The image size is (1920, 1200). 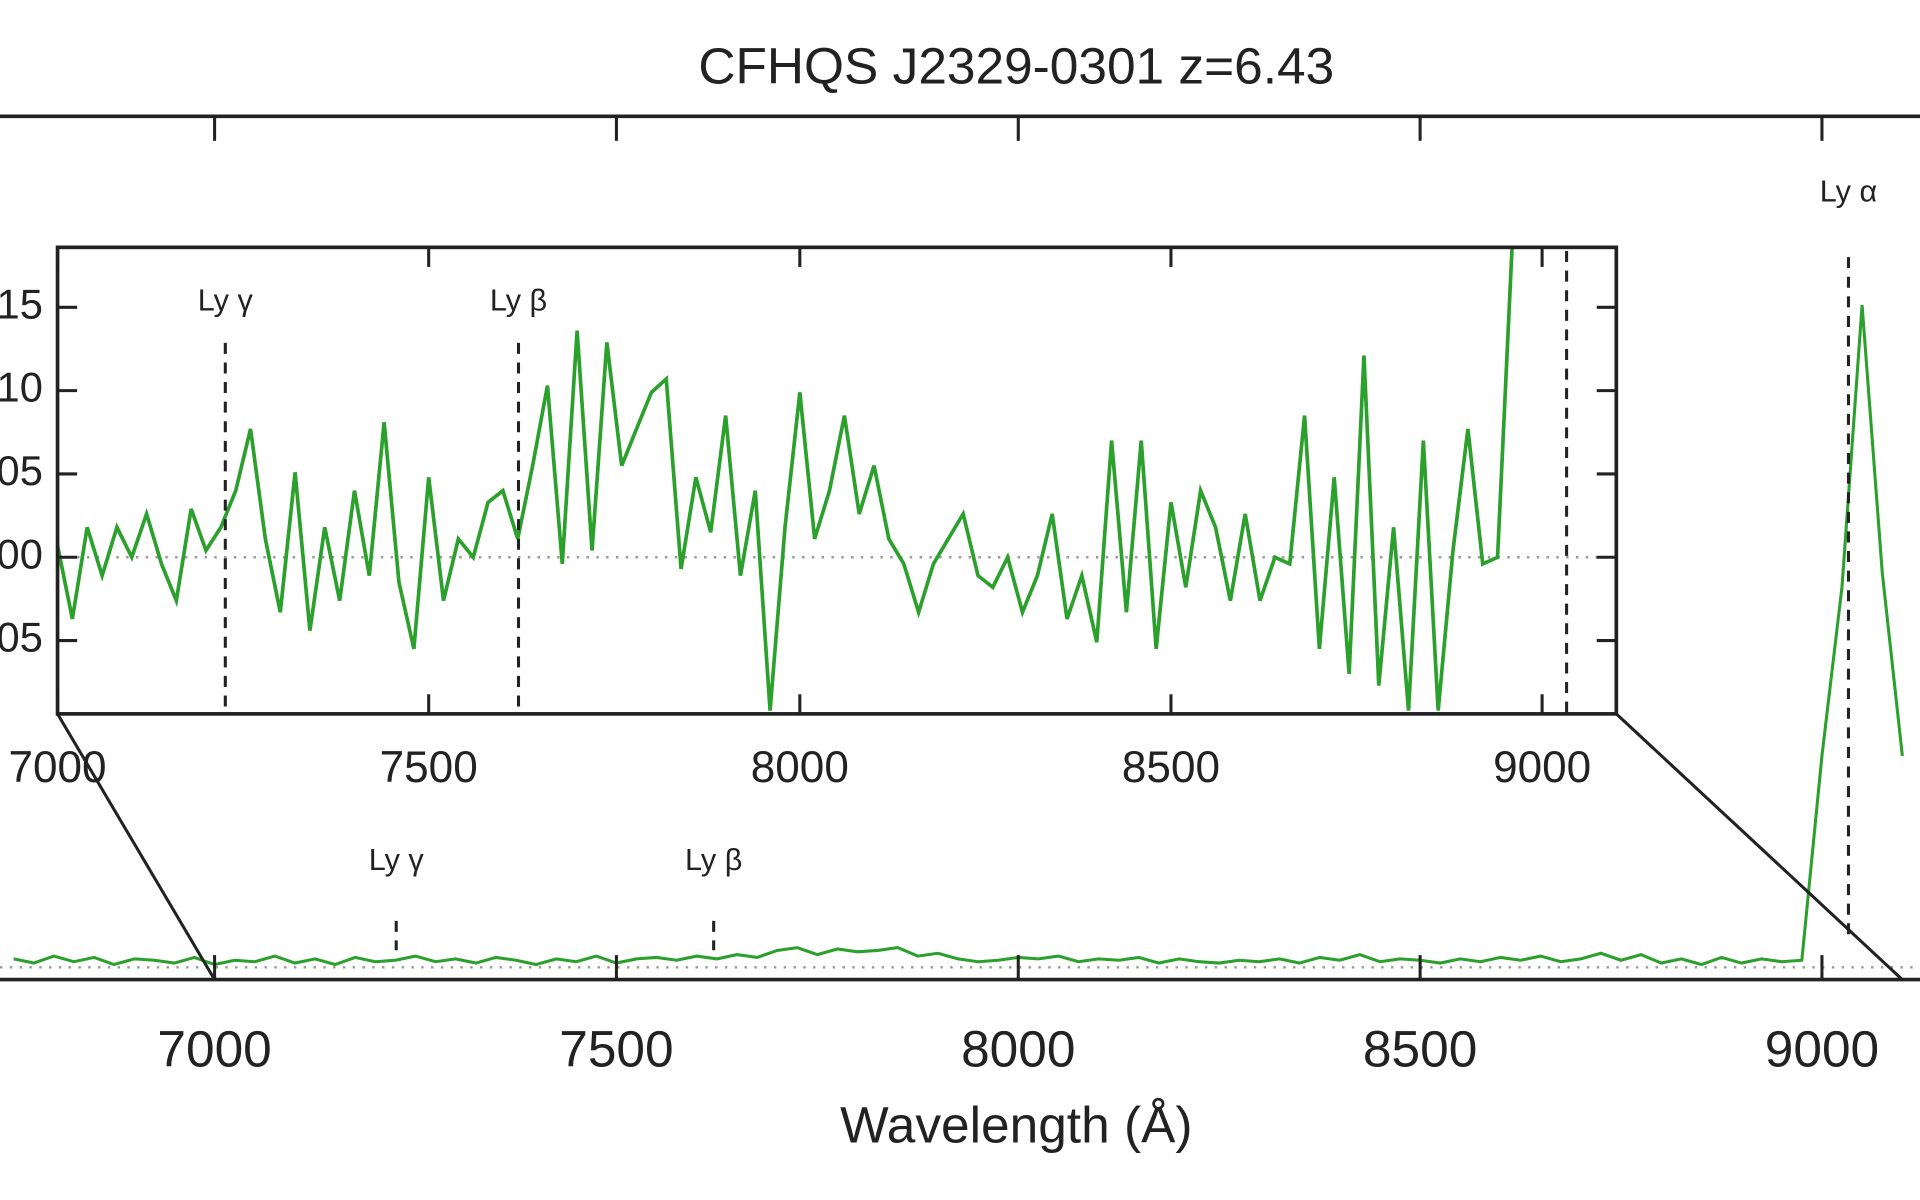 I want to click on line-label: Ly α, so click(x=1848, y=192).